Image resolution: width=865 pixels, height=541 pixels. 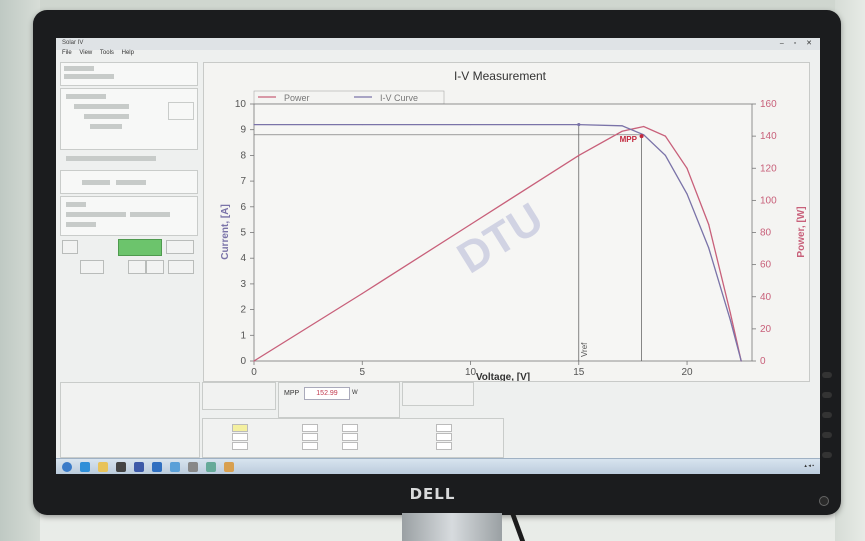 I want to click on browser-icon, so click(x=85, y=467).